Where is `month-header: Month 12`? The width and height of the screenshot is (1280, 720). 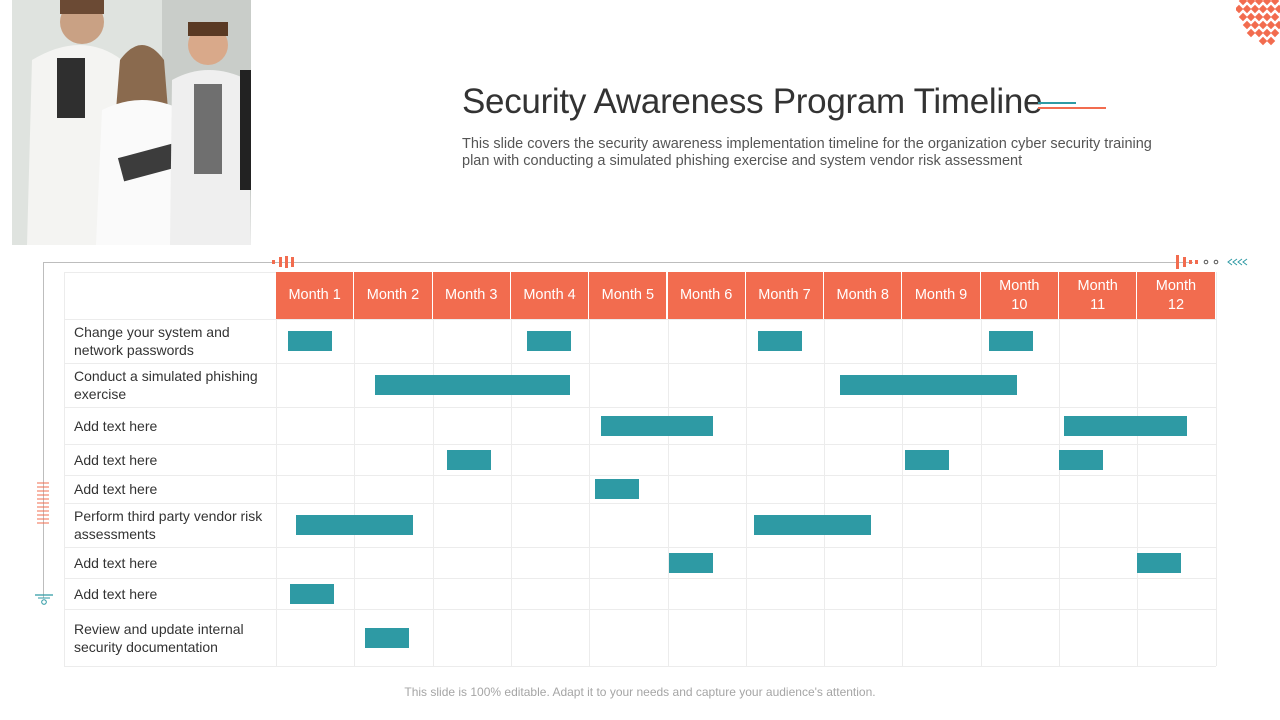 month-header: Month 12 is located at coordinates (1176, 295).